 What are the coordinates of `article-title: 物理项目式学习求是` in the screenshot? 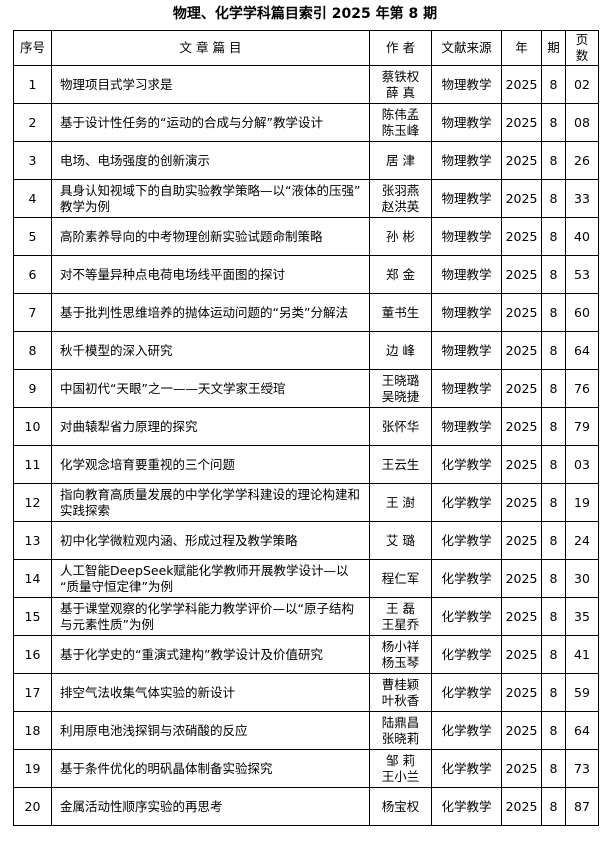 It's located at (210, 84).